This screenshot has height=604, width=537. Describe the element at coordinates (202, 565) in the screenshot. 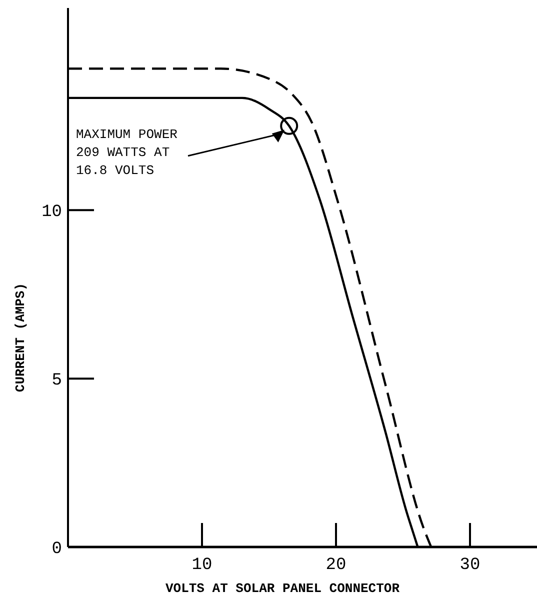

I see `x-tick-label: 10` at that location.